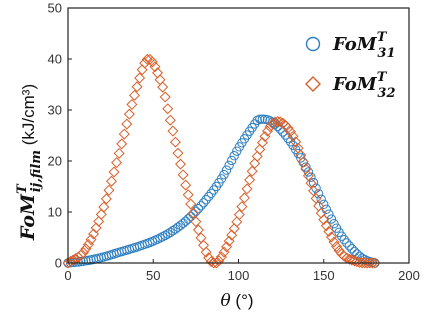 This screenshot has width=433, height=320. I want to click on legend-2-base: FoM, so click(355, 84).